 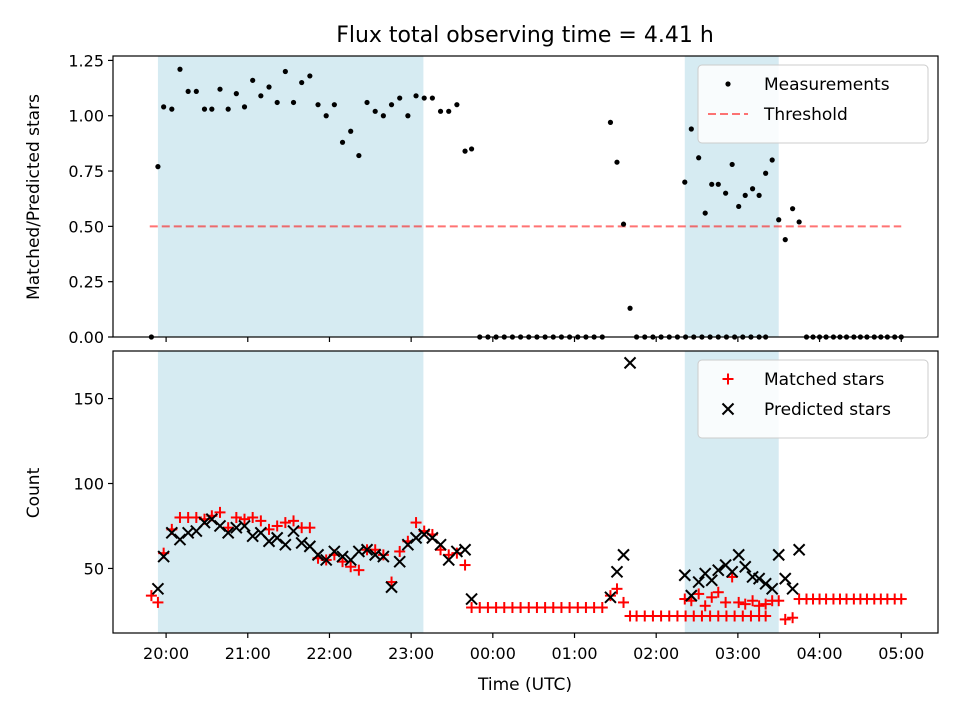 What do you see at coordinates (820, 653) in the screenshot?
I see `x-tick-label: 04:00` at bounding box center [820, 653].